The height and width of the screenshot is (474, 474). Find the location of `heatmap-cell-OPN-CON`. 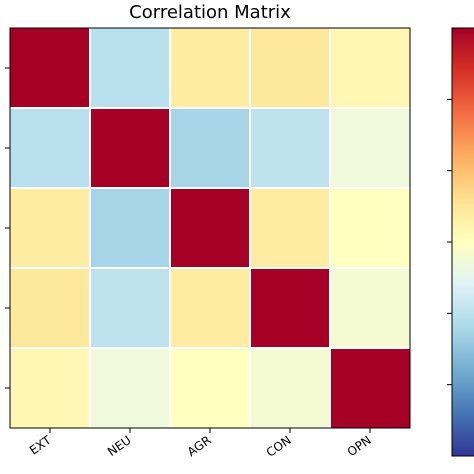

heatmap-cell-OPN-CON is located at coordinates (290, 388).